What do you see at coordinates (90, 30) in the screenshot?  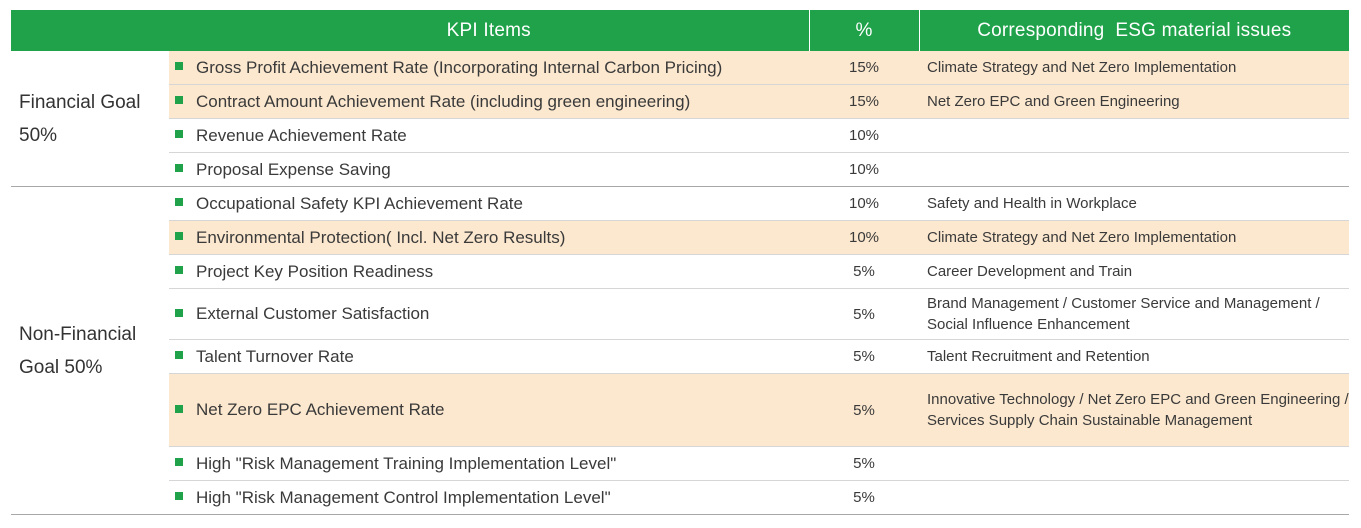 I see `header-goal` at bounding box center [90, 30].